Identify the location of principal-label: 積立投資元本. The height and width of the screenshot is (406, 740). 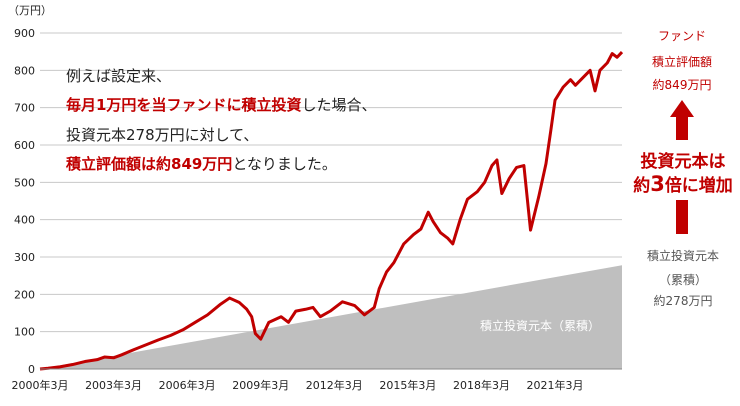
(683, 255).